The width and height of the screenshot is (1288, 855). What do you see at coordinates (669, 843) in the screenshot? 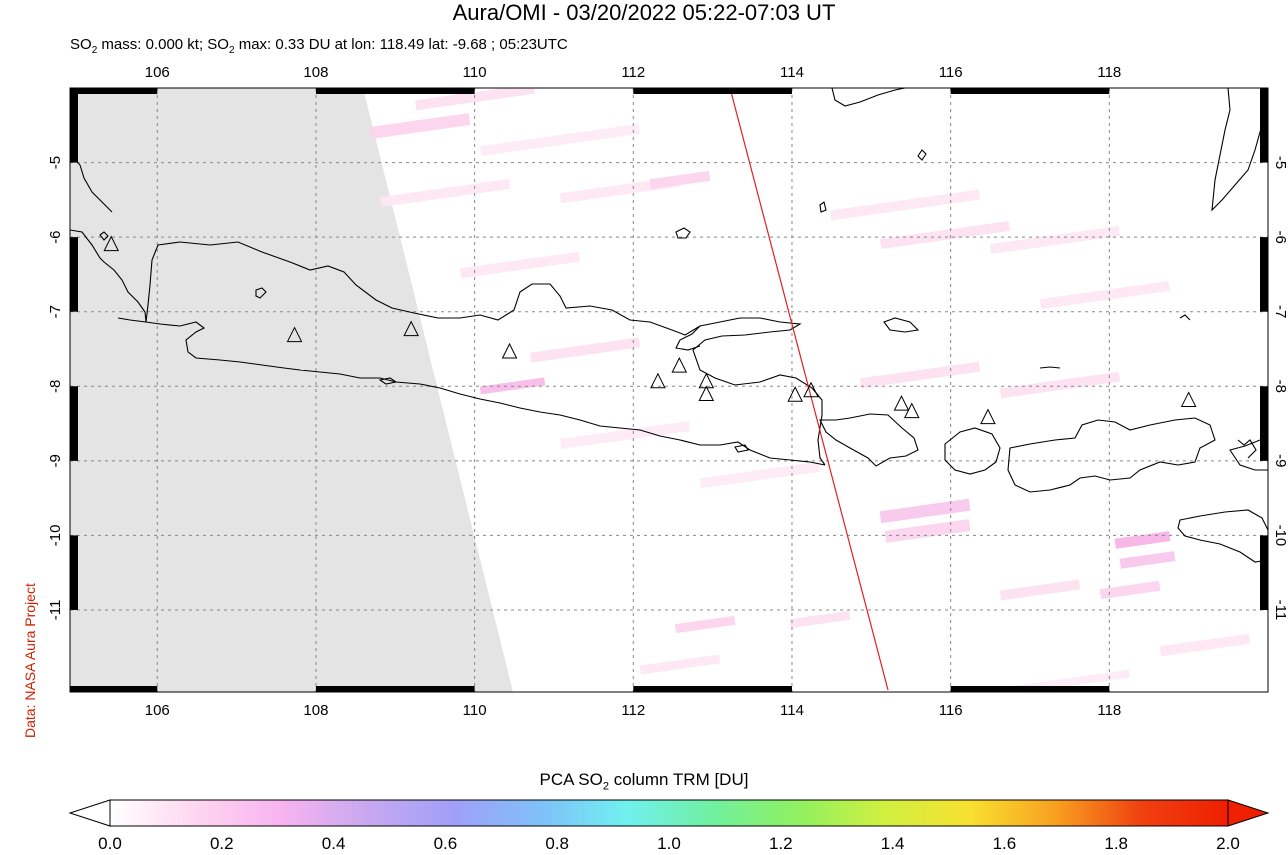
I see `colorbar-tick-label: 1.0` at bounding box center [669, 843].